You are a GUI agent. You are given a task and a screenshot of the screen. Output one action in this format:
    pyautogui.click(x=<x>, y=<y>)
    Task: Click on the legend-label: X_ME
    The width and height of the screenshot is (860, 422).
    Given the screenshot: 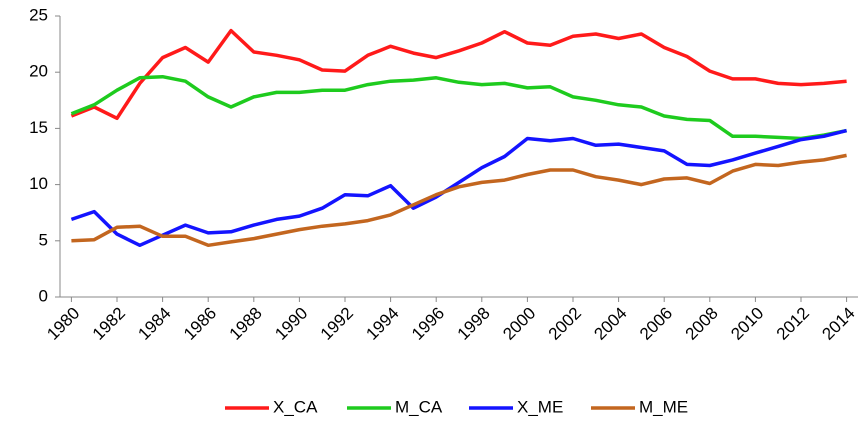 What is the action you would take?
    pyautogui.click(x=540, y=406)
    